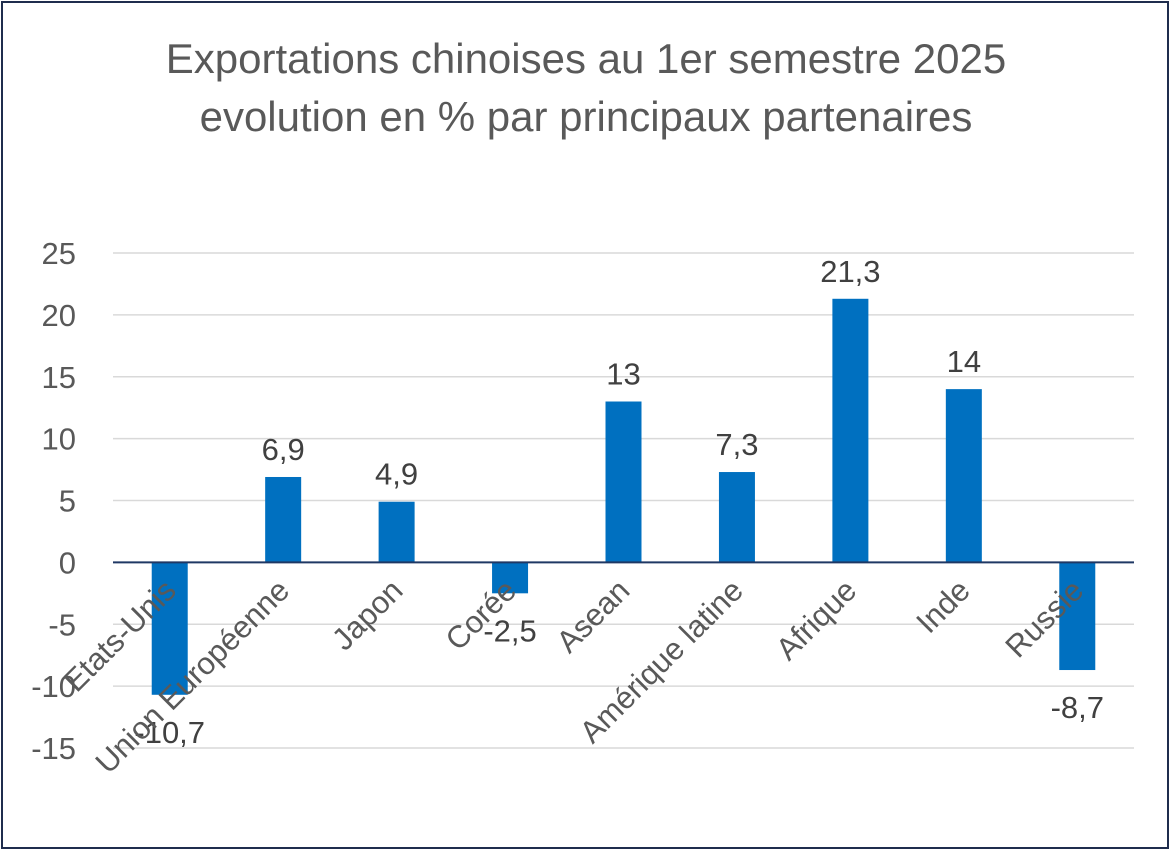 The width and height of the screenshot is (1174, 853). Describe the element at coordinates (850, 271) in the screenshot. I see `data-label: 21,3` at that location.